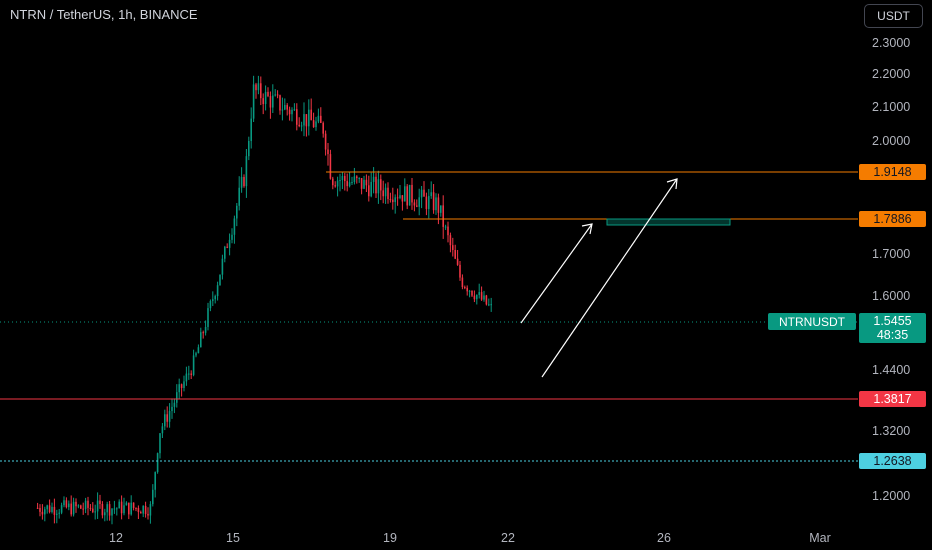 The image size is (932, 550). What do you see at coordinates (891, 254) in the screenshot?
I see `price-tick: 1.7000` at bounding box center [891, 254].